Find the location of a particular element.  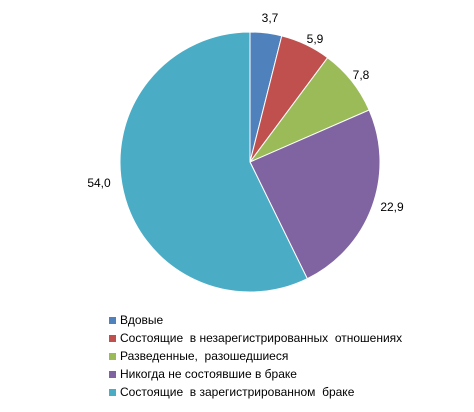

legend-item-5: Состоящие в зарегистрированном браке is located at coordinates (255, 392).